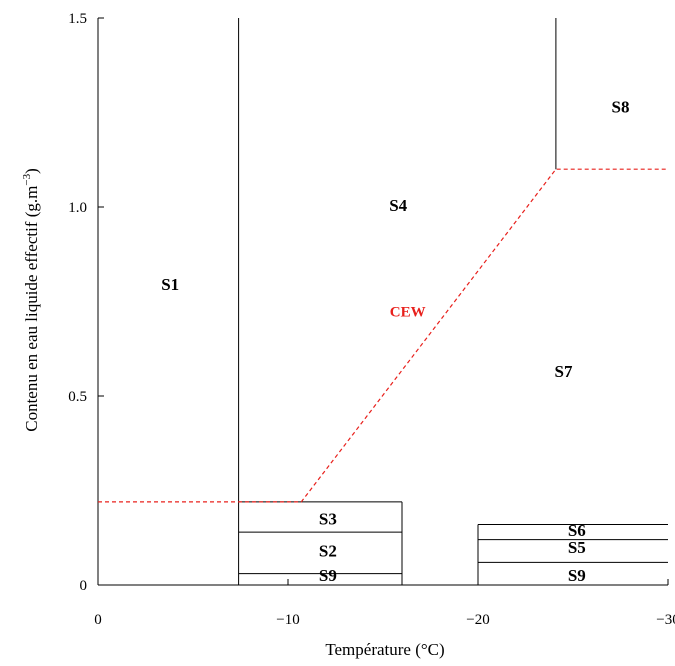  I want to click on region-label-s6-7: S6, so click(577, 530).